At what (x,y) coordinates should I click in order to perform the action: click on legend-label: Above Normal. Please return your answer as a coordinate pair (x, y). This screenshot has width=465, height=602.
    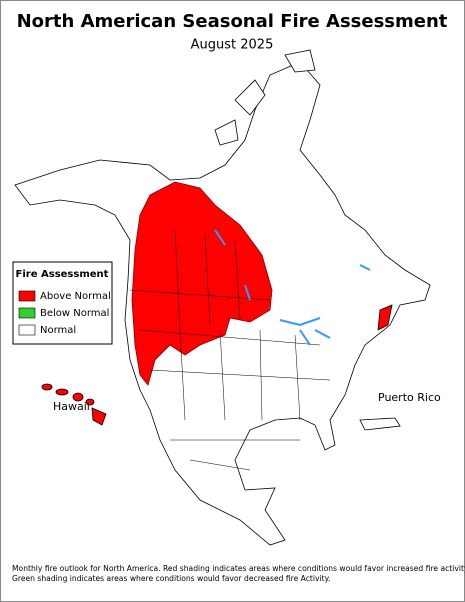
    Looking at the image, I should click on (75, 296).